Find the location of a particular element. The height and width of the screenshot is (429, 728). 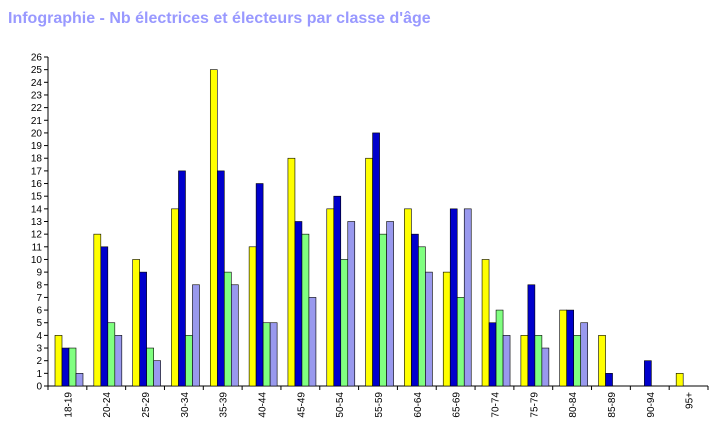

y-tick-label: 26 is located at coordinates (37, 58).